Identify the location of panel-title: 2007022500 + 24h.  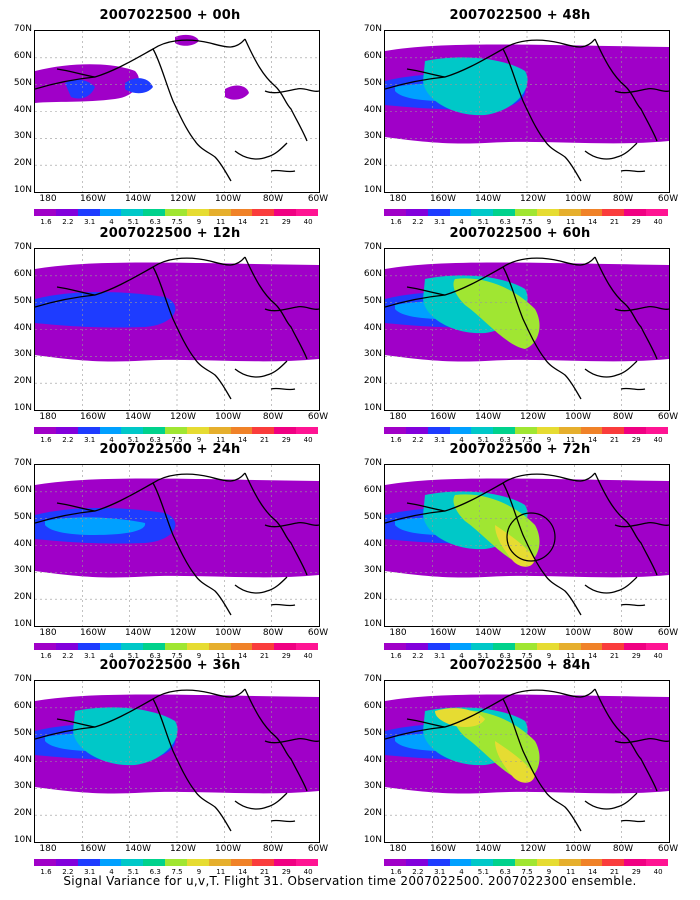
(170, 449).